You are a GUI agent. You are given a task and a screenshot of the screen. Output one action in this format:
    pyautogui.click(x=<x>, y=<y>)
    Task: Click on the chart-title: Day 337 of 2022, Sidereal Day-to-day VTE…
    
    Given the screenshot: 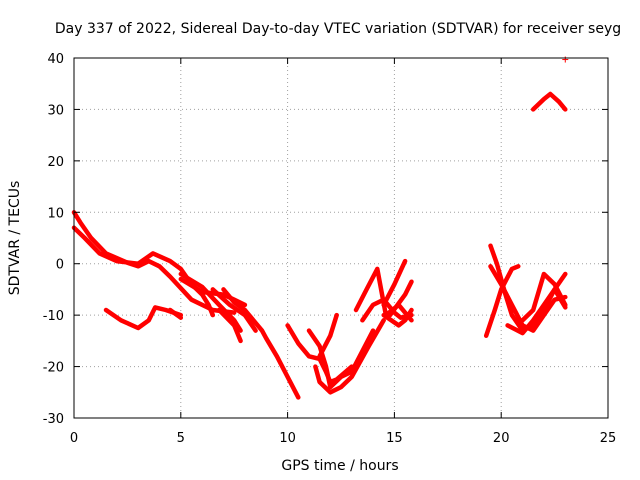 What is the action you would take?
    pyautogui.click(x=338, y=29)
    